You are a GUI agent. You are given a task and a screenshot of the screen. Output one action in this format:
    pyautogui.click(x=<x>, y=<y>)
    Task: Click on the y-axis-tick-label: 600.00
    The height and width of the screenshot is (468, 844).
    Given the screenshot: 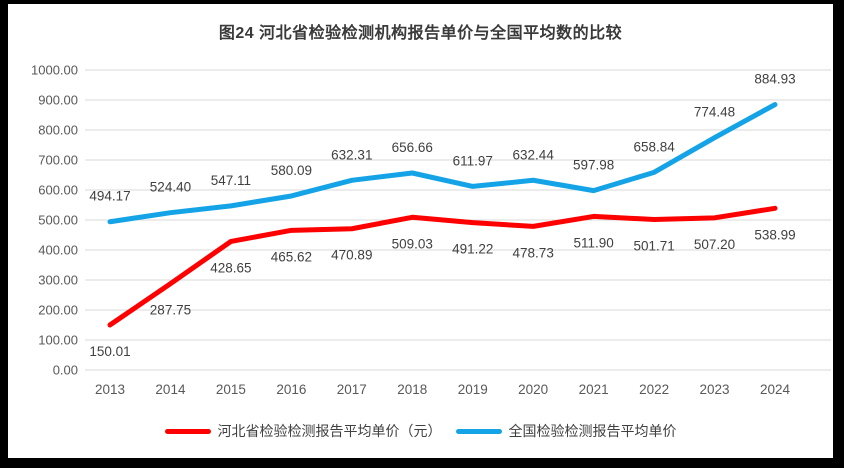 What is the action you would take?
    pyautogui.click(x=58, y=190)
    